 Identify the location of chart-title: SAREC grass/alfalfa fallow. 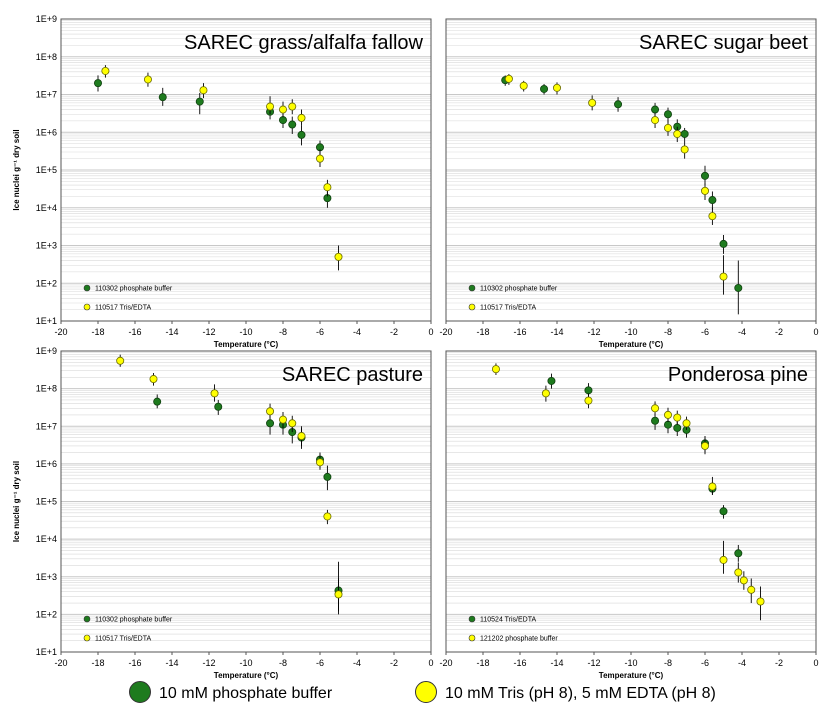
(304, 43).